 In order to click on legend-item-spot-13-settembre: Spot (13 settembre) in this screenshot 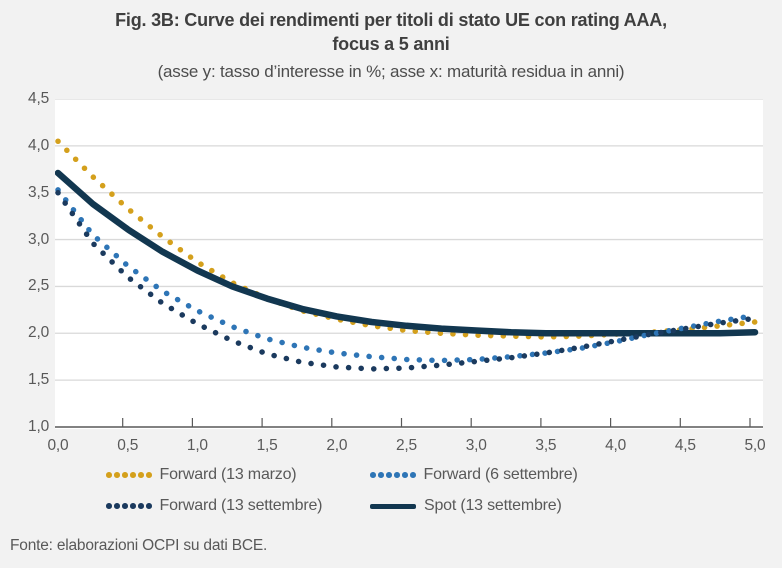, I will do `click(474, 506)`.